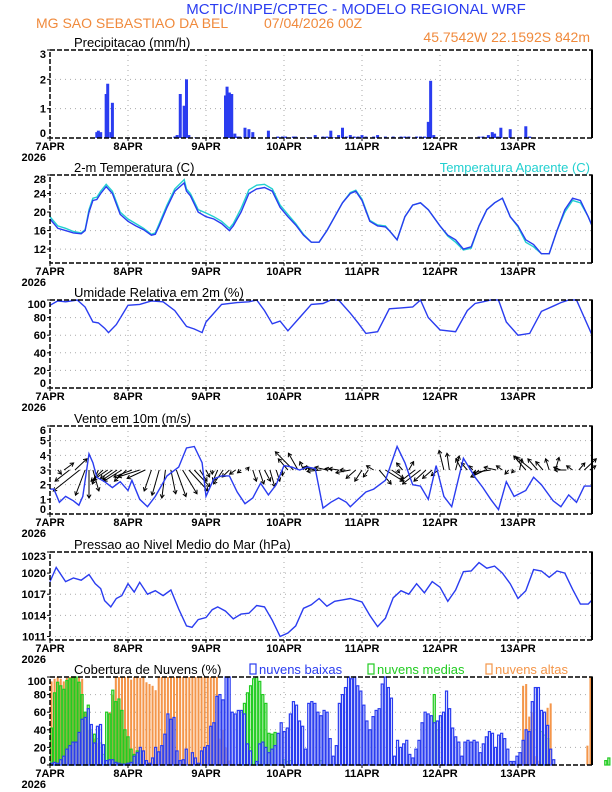 The height and width of the screenshot is (792, 612). Describe the element at coordinates (134, 167) in the screenshot. I see `panel-title: 2-m Temperatura (C)` at that location.